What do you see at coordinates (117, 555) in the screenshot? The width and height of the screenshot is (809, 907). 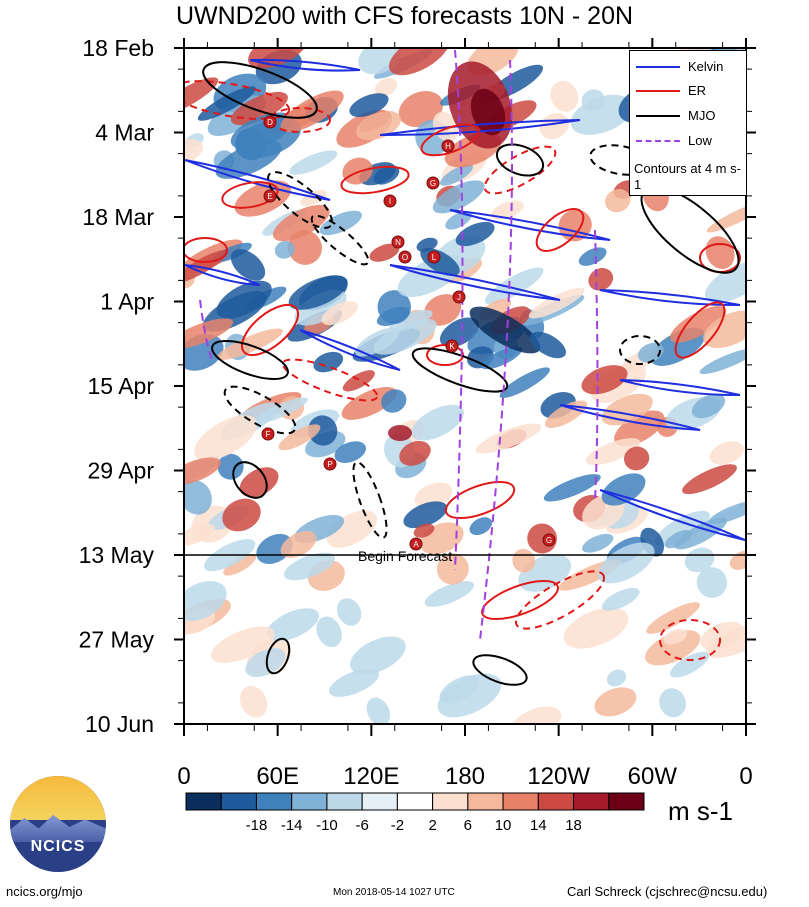 I see `y-tick-label: 13 May` at bounding box center [117, 555].